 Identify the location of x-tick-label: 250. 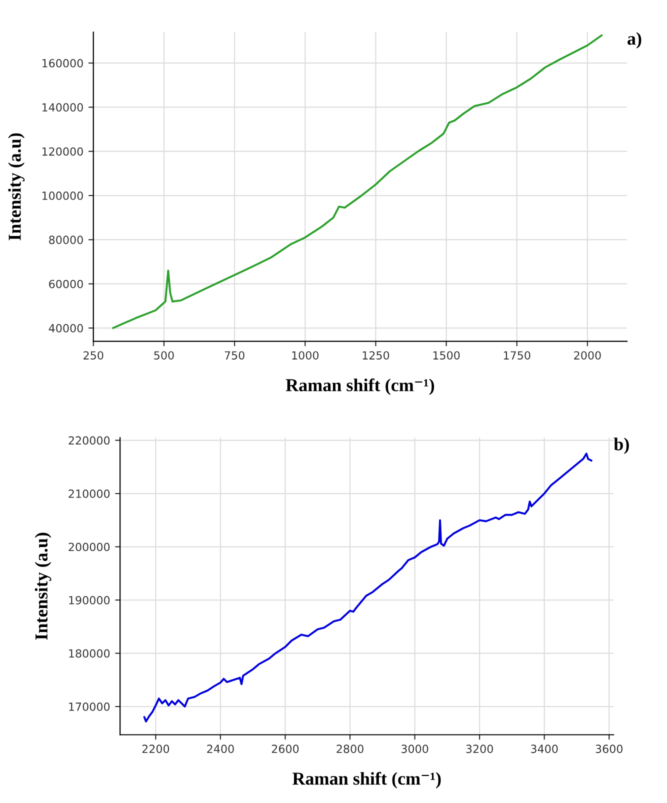
(94, 355).